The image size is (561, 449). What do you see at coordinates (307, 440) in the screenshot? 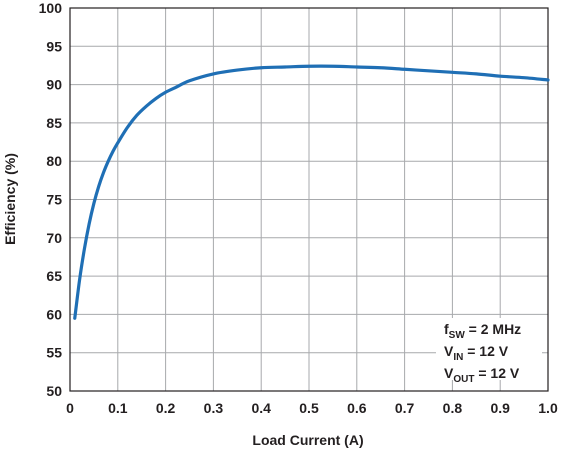
I see `x-axis-title: Load Current (A)` at bounding box center [307, 440].